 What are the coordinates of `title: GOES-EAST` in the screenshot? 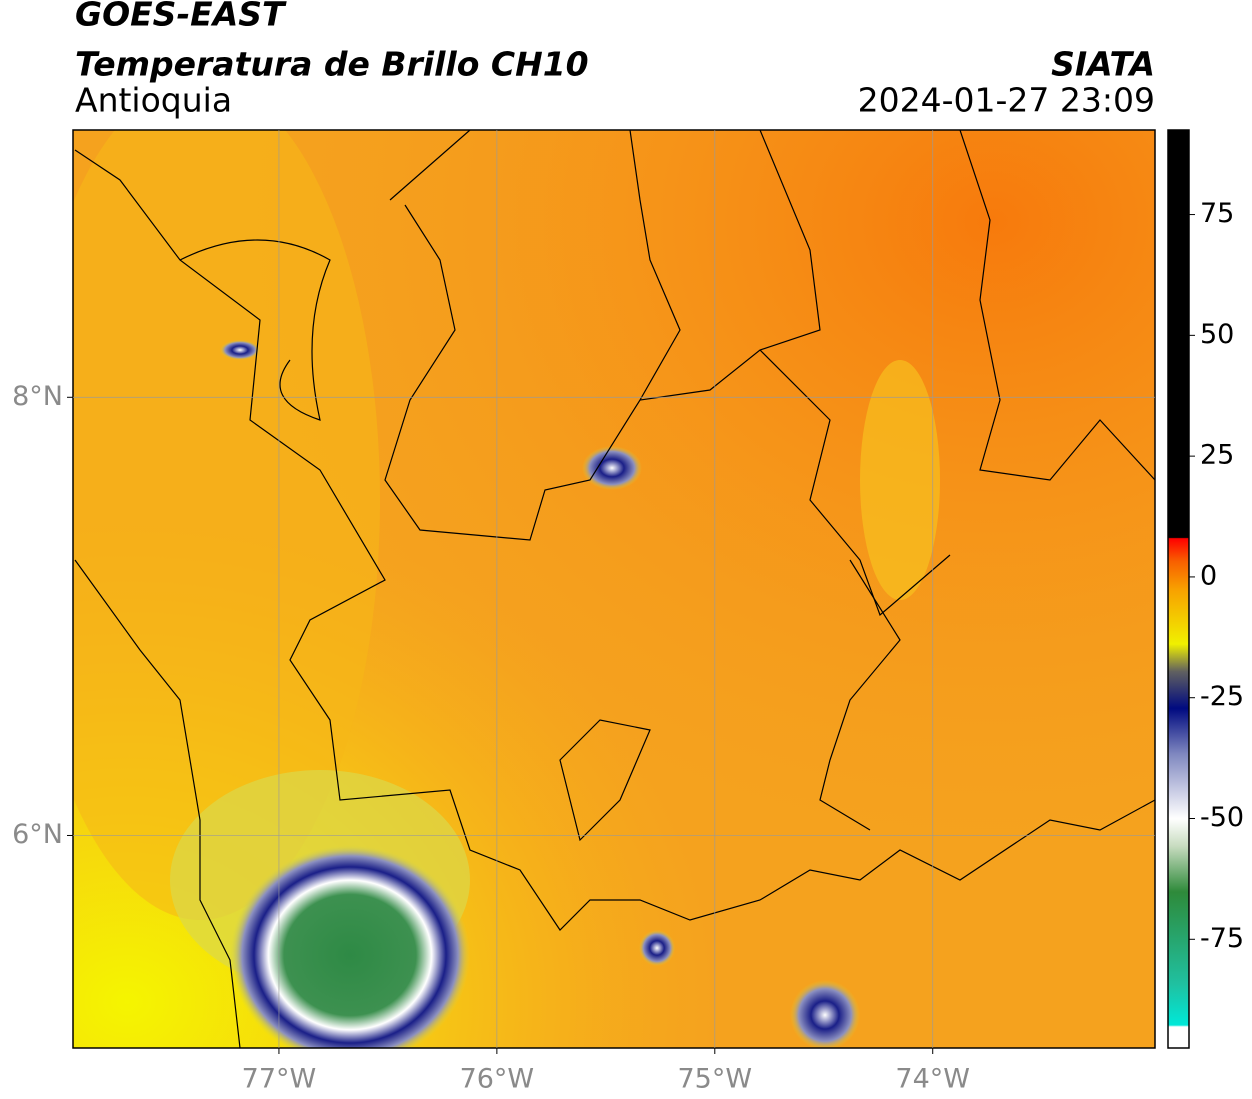 It's located at (181, 17).